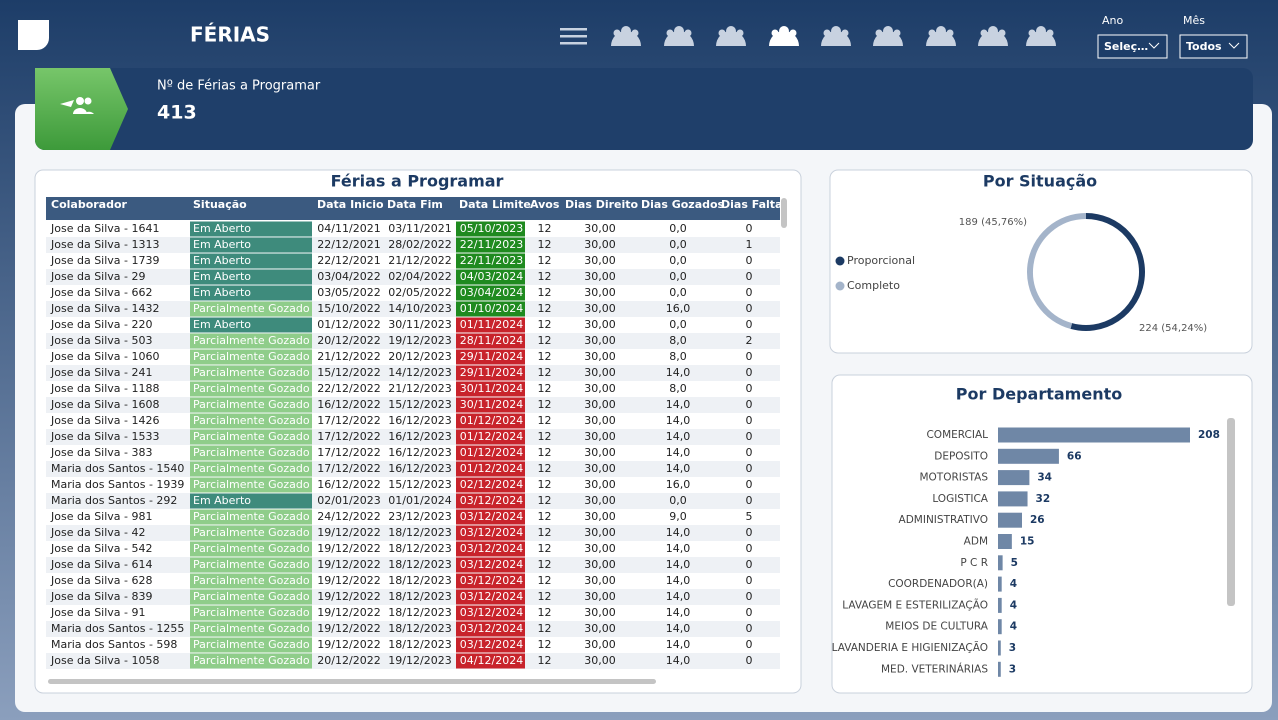  What do you see at coordinates (105, 356) in the screenshot?
I see `table-cell: Jose da Silva - 1060` at bounding box center [105, 356].